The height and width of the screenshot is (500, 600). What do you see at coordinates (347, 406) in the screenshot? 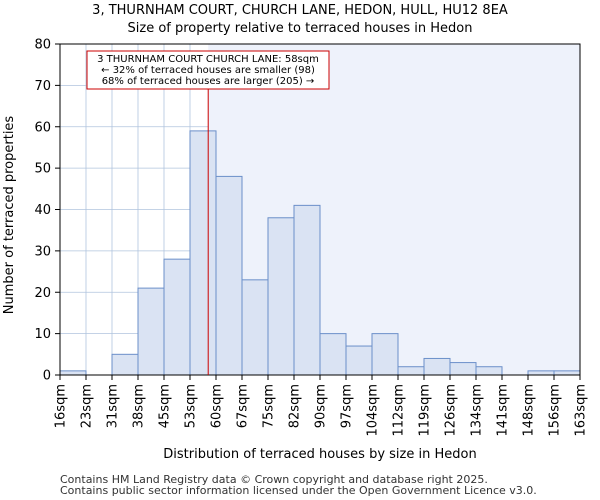
I see `x-tick-label: 97sqm` at bounding box center [347, 406].